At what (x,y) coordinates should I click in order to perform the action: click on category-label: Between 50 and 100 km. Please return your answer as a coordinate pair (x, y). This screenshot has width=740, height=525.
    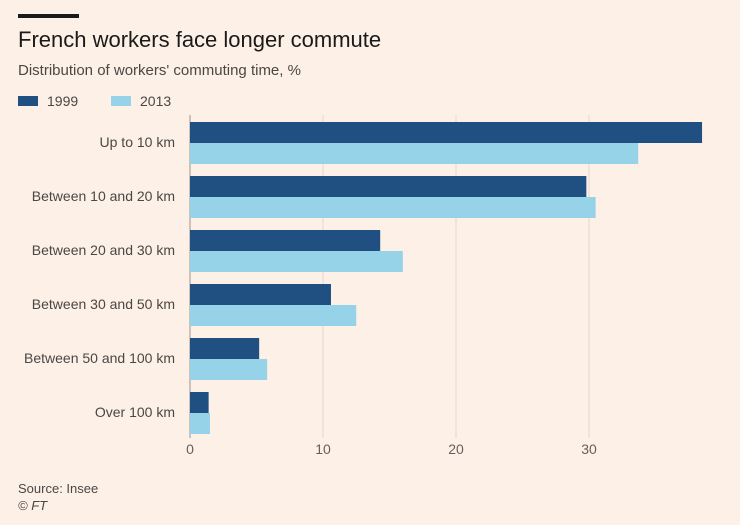
    Looking at the image, I should click on (99, 358).